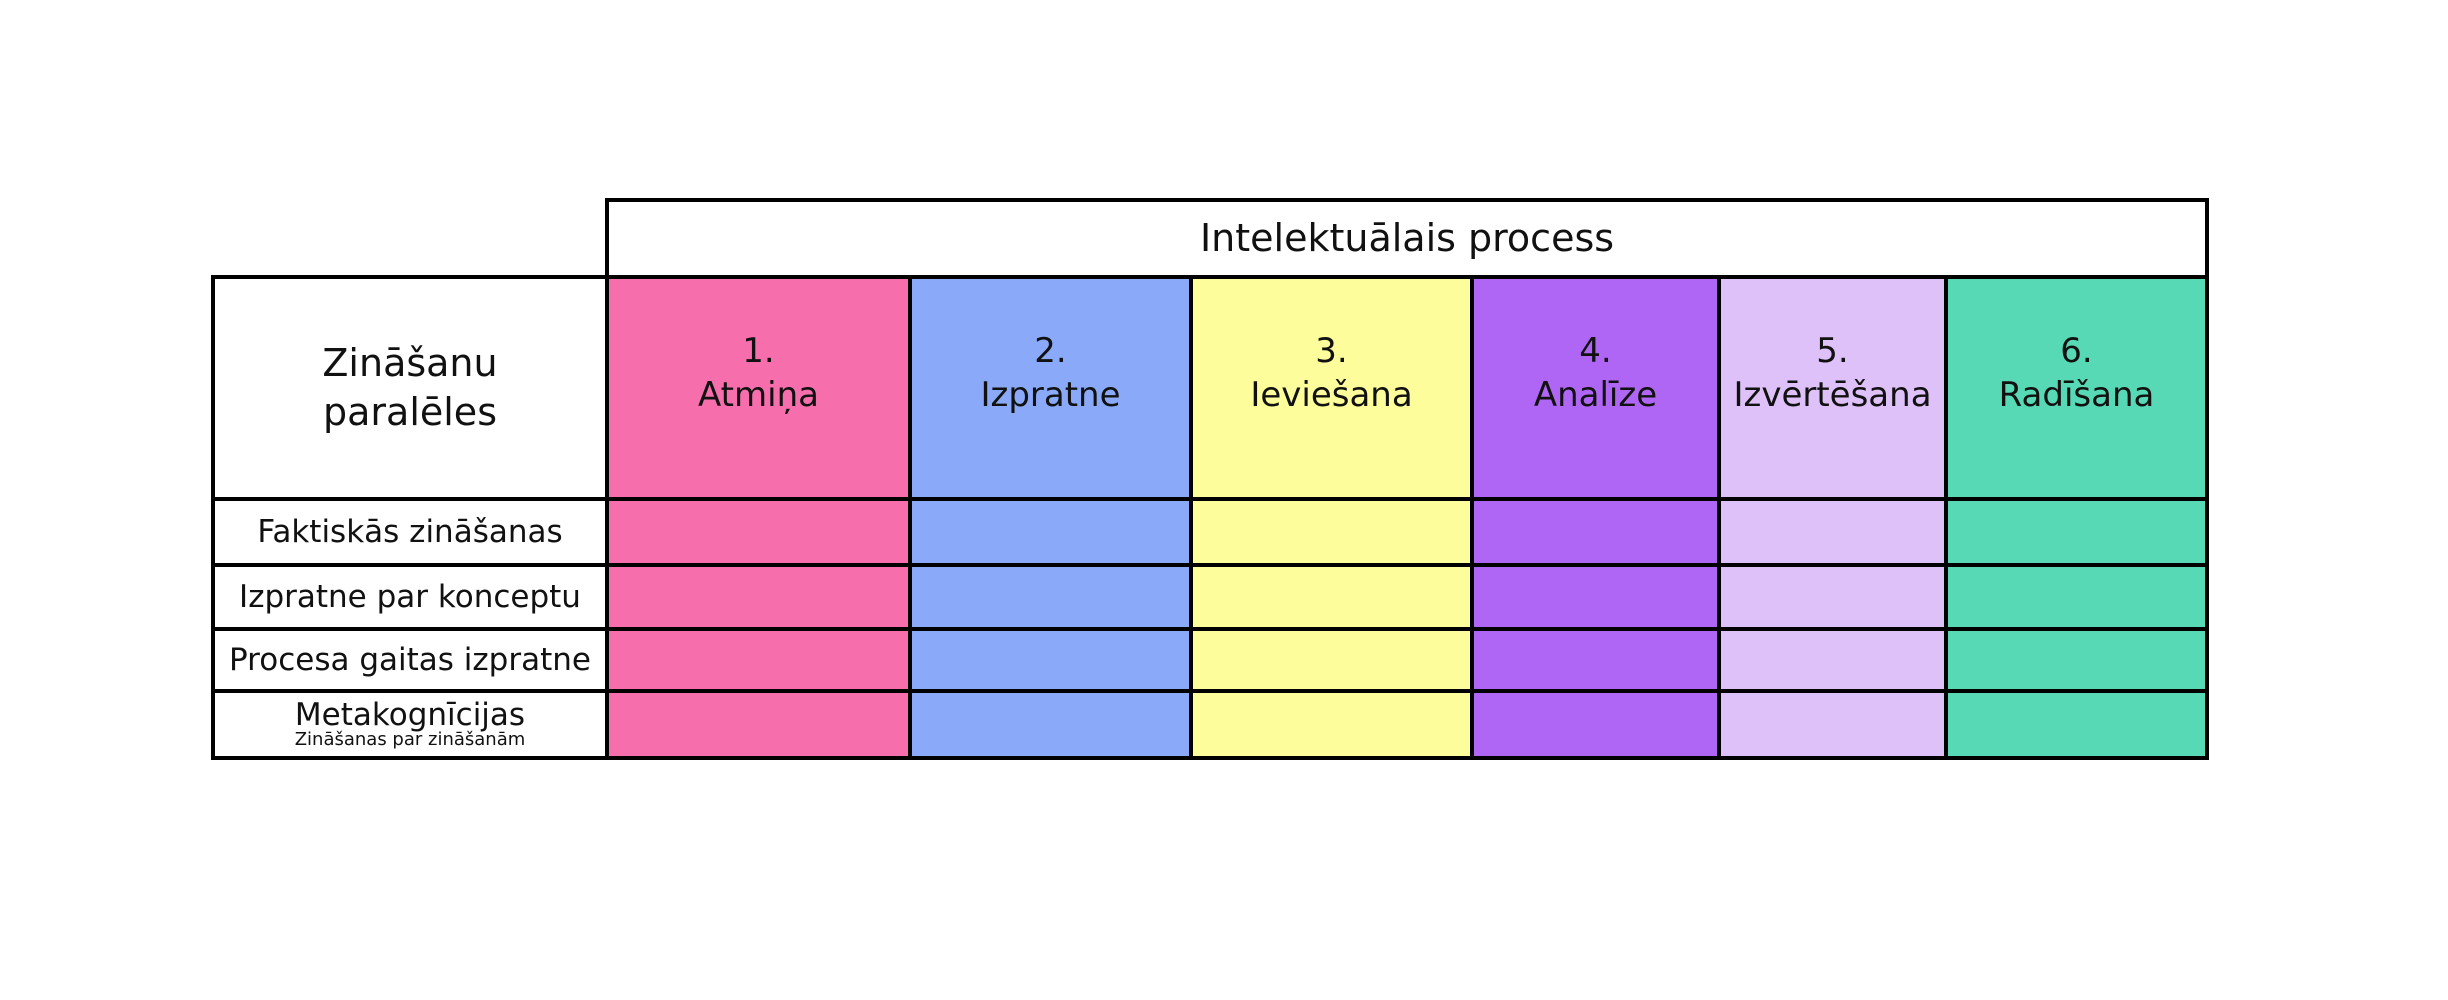 This screenshot has height=1000, width=2448. I want to click on row-header: Zināšanu paralēles, so click(410, 387).